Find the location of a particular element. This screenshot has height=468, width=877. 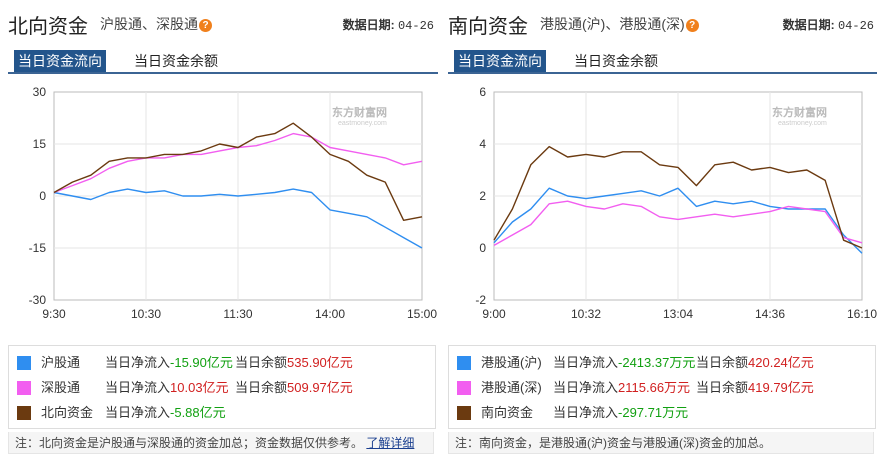

legend-balance: 当日余额419.79亿元 is located at coordinates (755, 387).